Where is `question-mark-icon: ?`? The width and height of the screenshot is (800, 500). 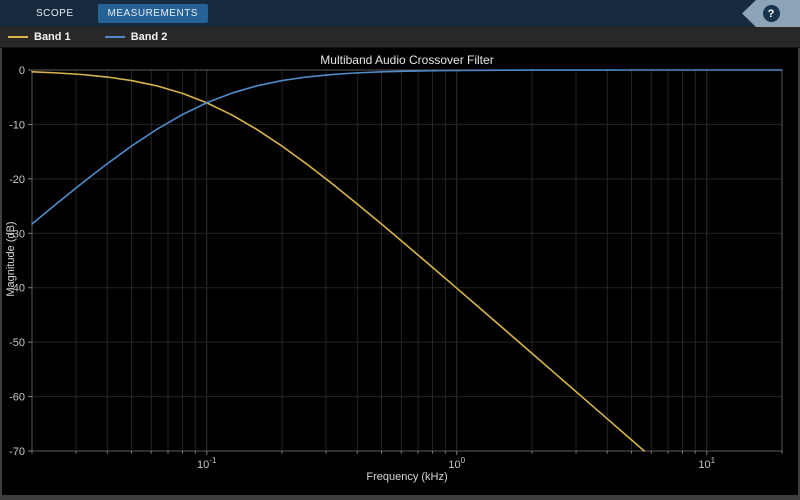 question-mark-icon: ? is located at coordinates (771, 13).